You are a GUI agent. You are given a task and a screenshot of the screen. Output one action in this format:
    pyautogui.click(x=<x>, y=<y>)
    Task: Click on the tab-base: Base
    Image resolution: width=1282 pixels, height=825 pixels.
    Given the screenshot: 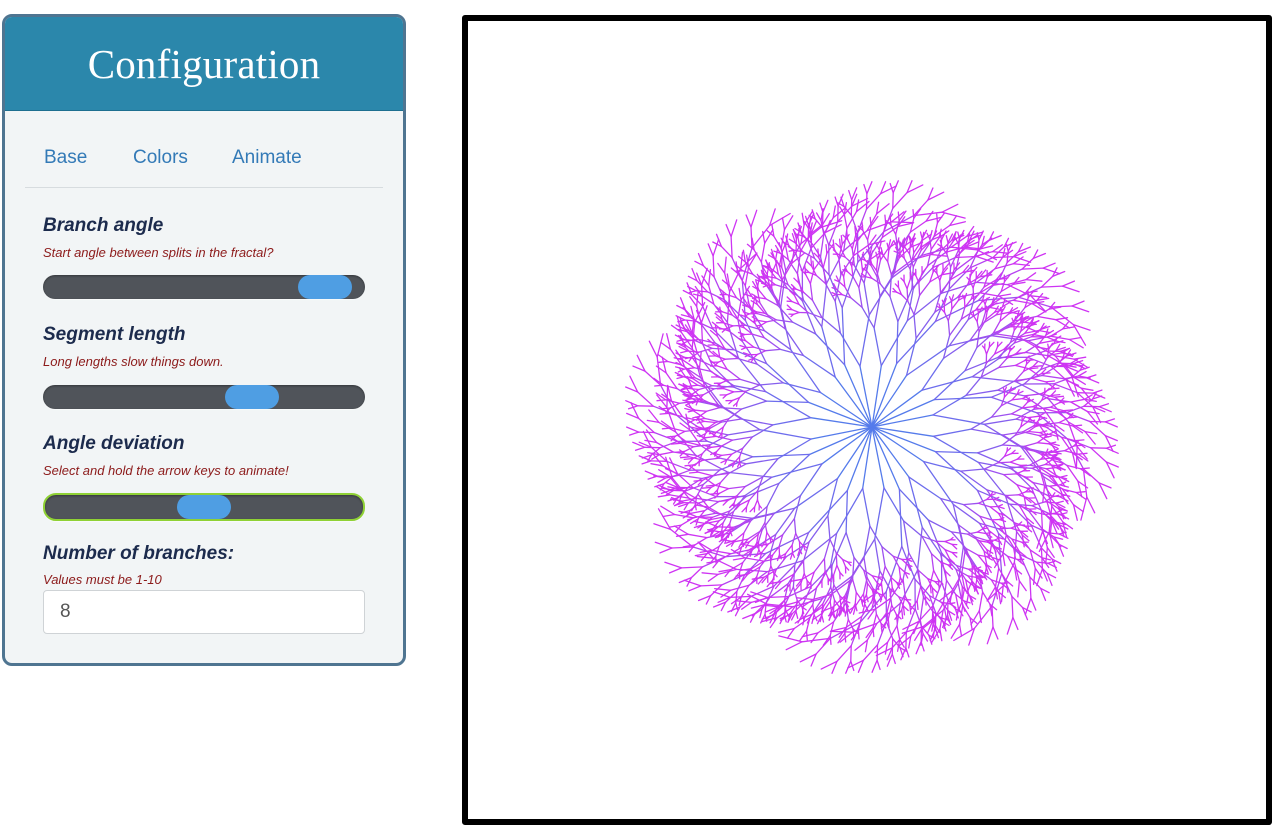 What is the action you would take?
    pyautogui.click(x=65, y=158)
    